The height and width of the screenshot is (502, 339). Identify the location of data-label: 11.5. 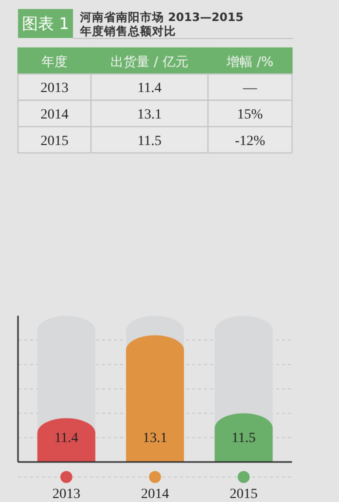
(244, 438).